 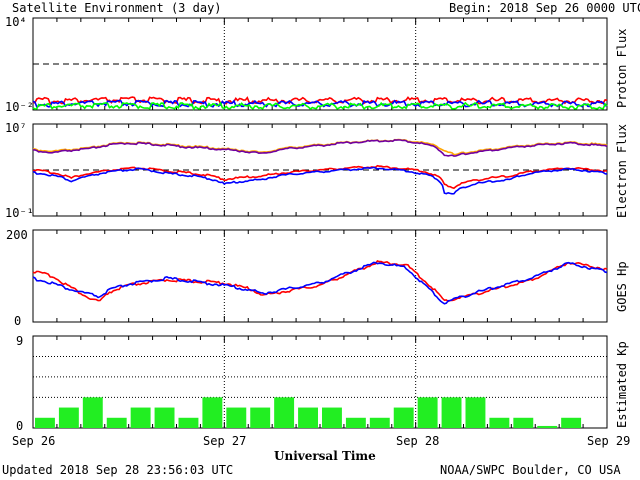 I want to click on x-tick-sep26: Sep 26, so click(x=34, y=441).